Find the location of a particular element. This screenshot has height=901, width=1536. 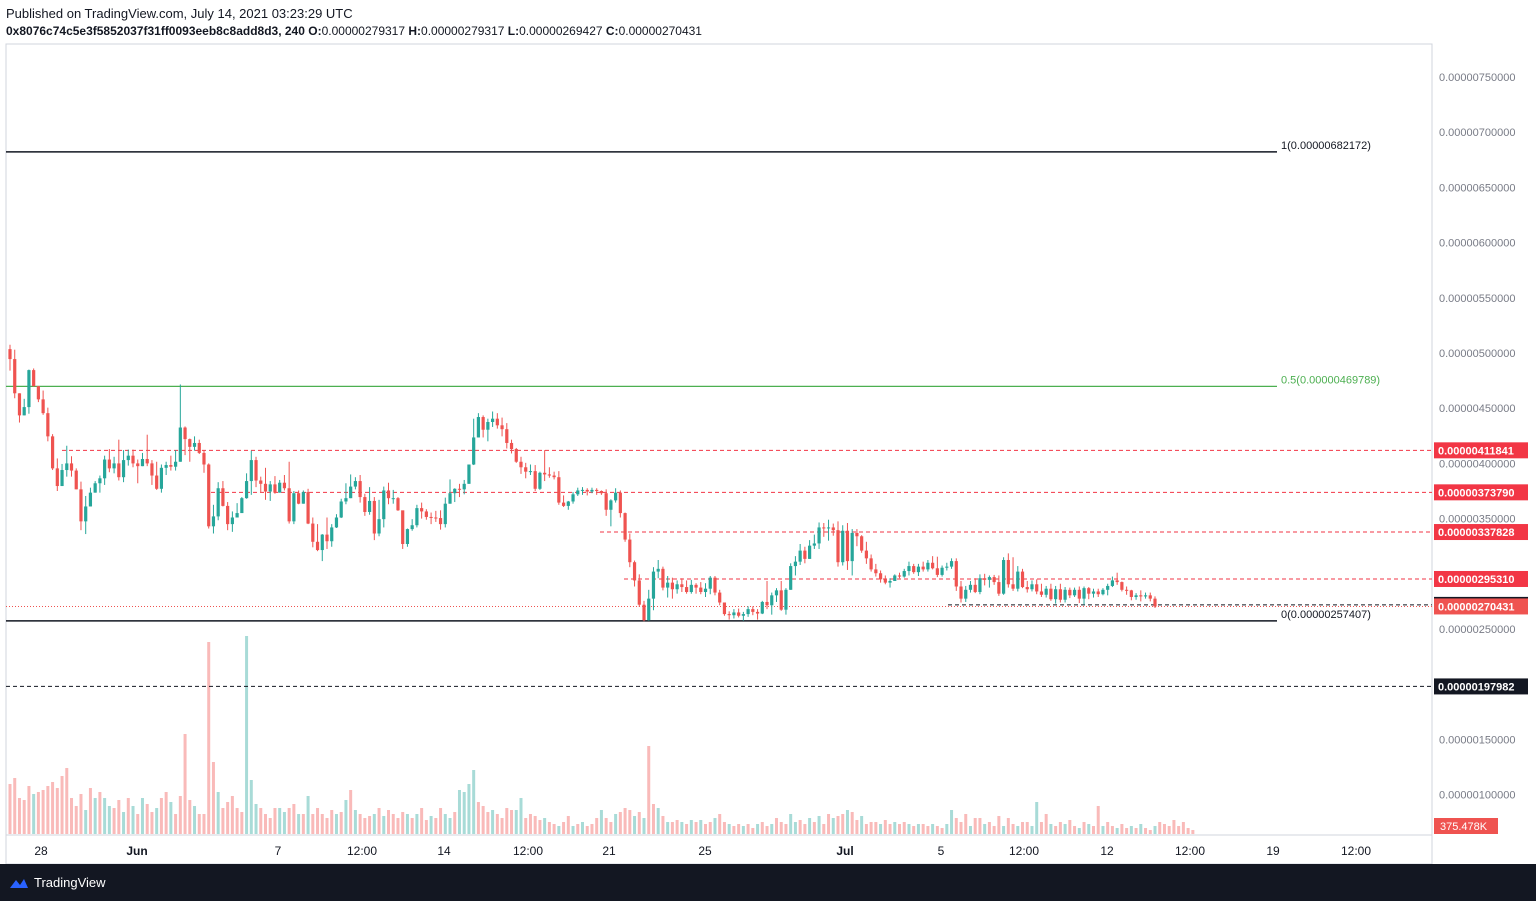

price-tick-label: 0.00000450000 is located at coordinates (1477, 409).